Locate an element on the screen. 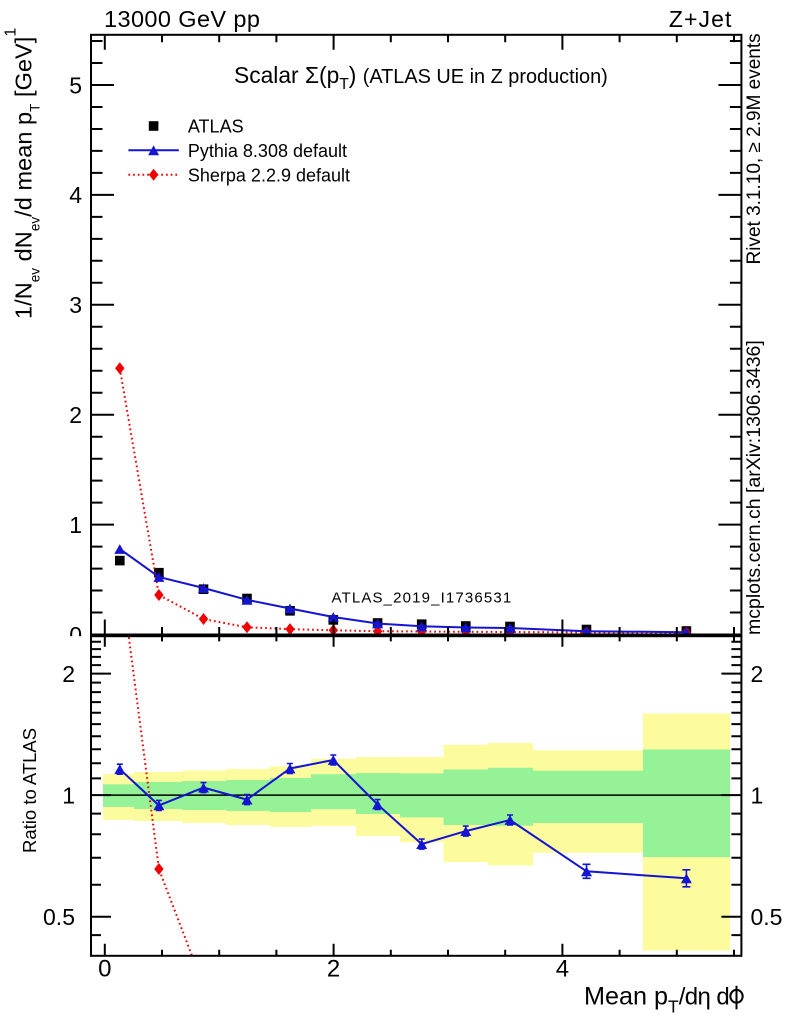  svg-text: ATLAS_2019_I1736531 is located at coordinates (422, 597).